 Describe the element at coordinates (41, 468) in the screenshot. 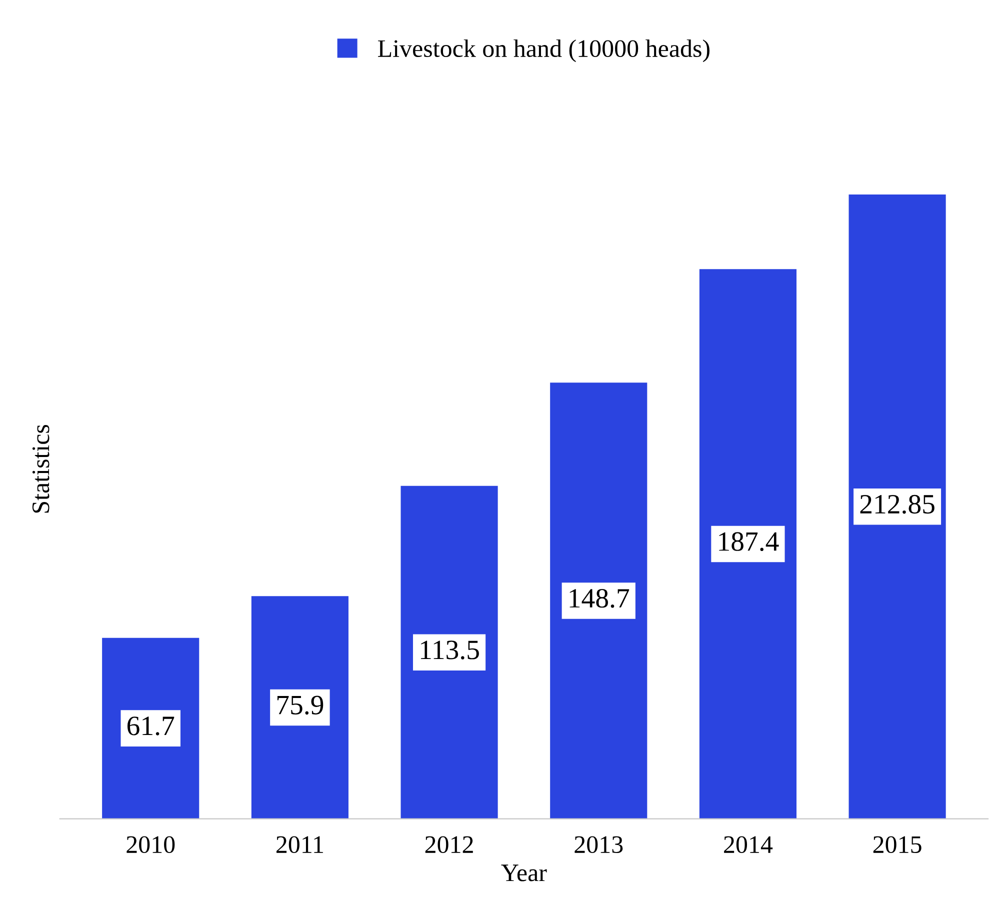

I see `y-axis-title: Statistics` at that location.